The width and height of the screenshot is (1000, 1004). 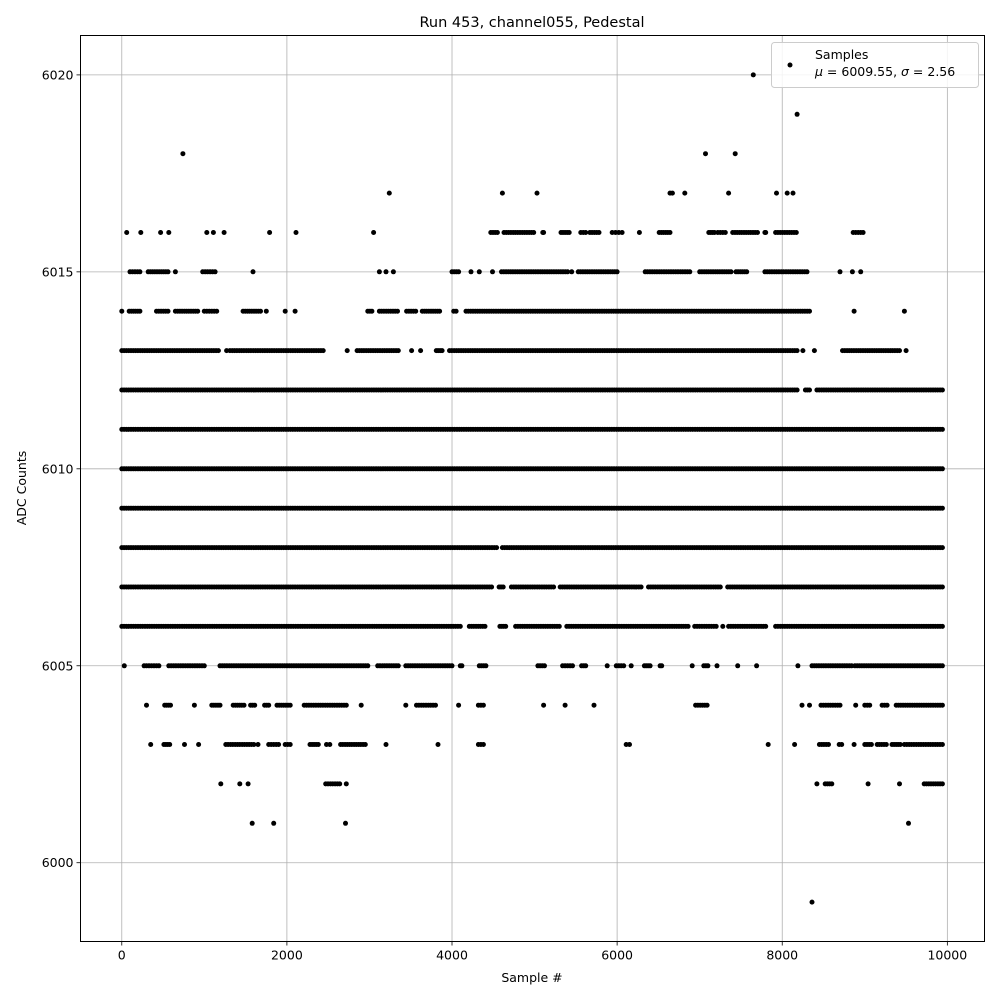 I want to click on x-tick-label: 2000, so click(x=287, y=955).